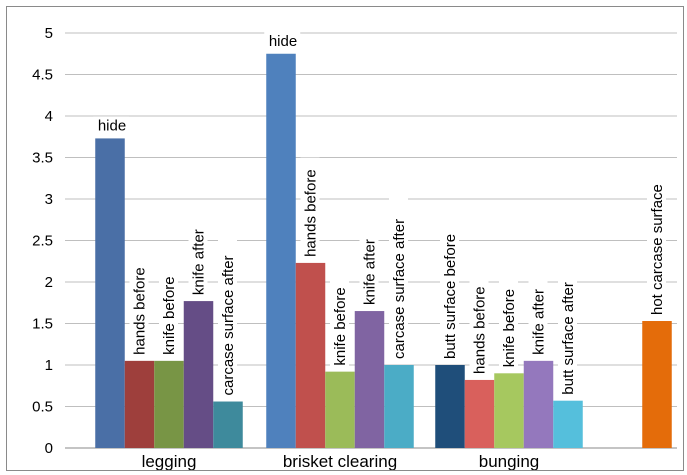 The width and height of the screenshot is (687, 475). I want to click on y-tick-label: 4, so click(49, 116).